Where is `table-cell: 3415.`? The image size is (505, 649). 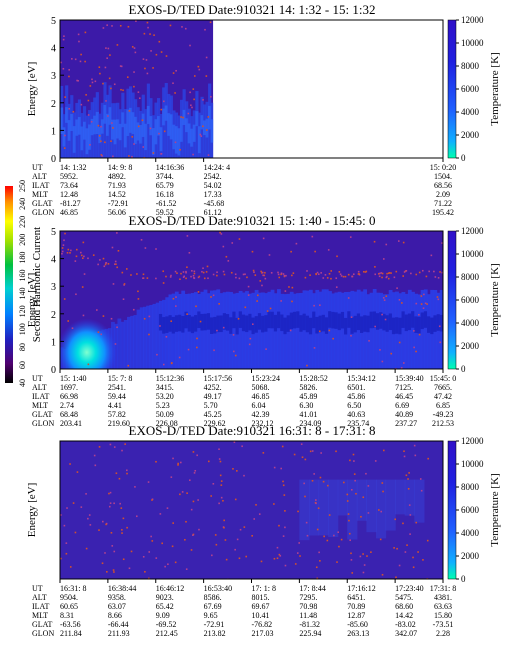 table-cell: 3415. is located at coordinates (165, 387).